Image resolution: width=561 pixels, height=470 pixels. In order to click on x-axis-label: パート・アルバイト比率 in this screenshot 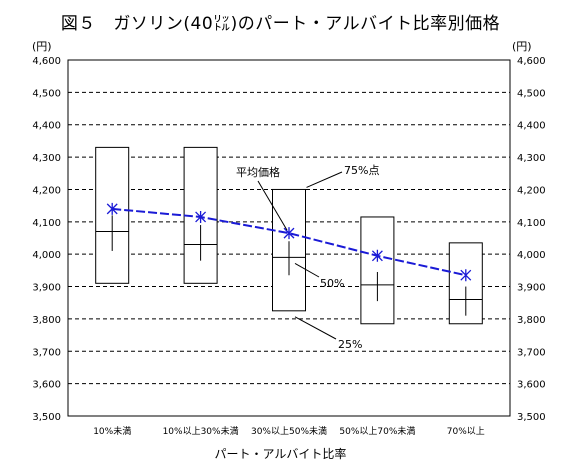, I will do `click(280, 454)`.